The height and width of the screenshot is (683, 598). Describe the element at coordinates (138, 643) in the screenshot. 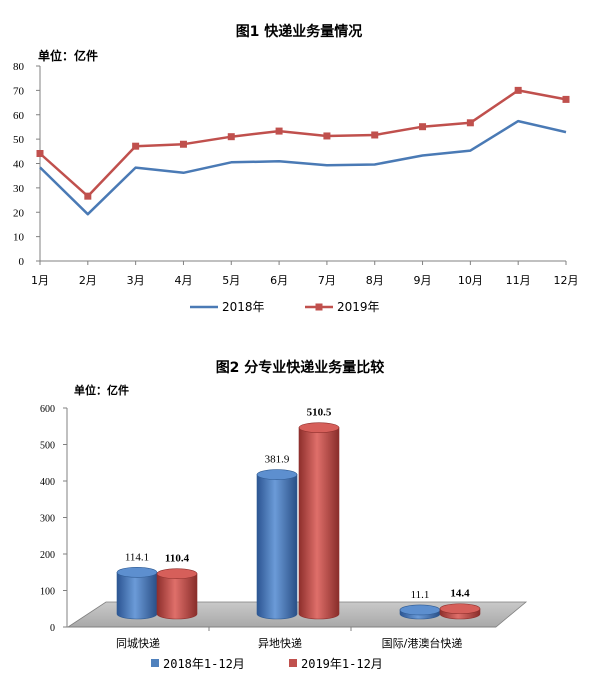

I see `chart2-x-tick-label: 同城快递` at that location.